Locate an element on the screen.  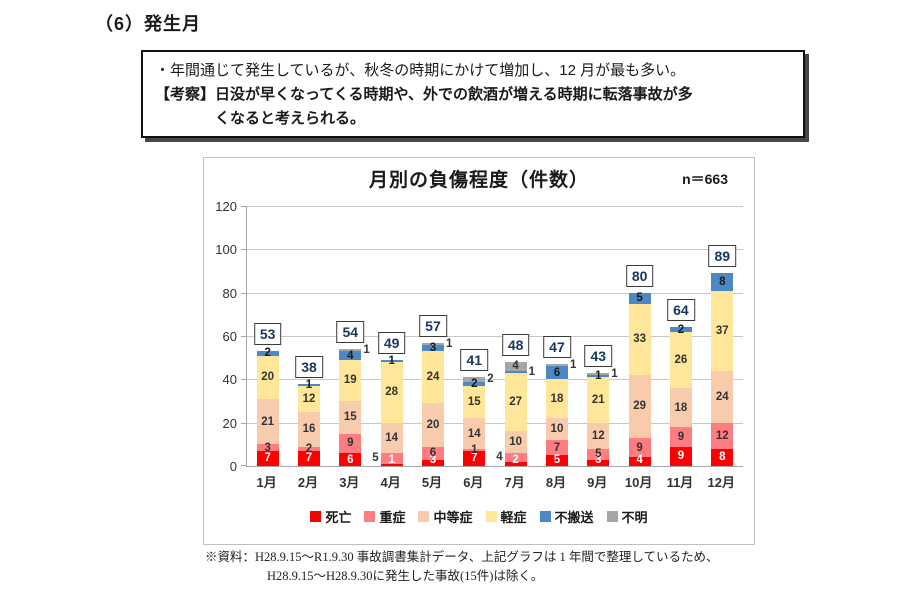
bar-stack: 3 6 20 24 3 1 is located at coordinates (436, 402).